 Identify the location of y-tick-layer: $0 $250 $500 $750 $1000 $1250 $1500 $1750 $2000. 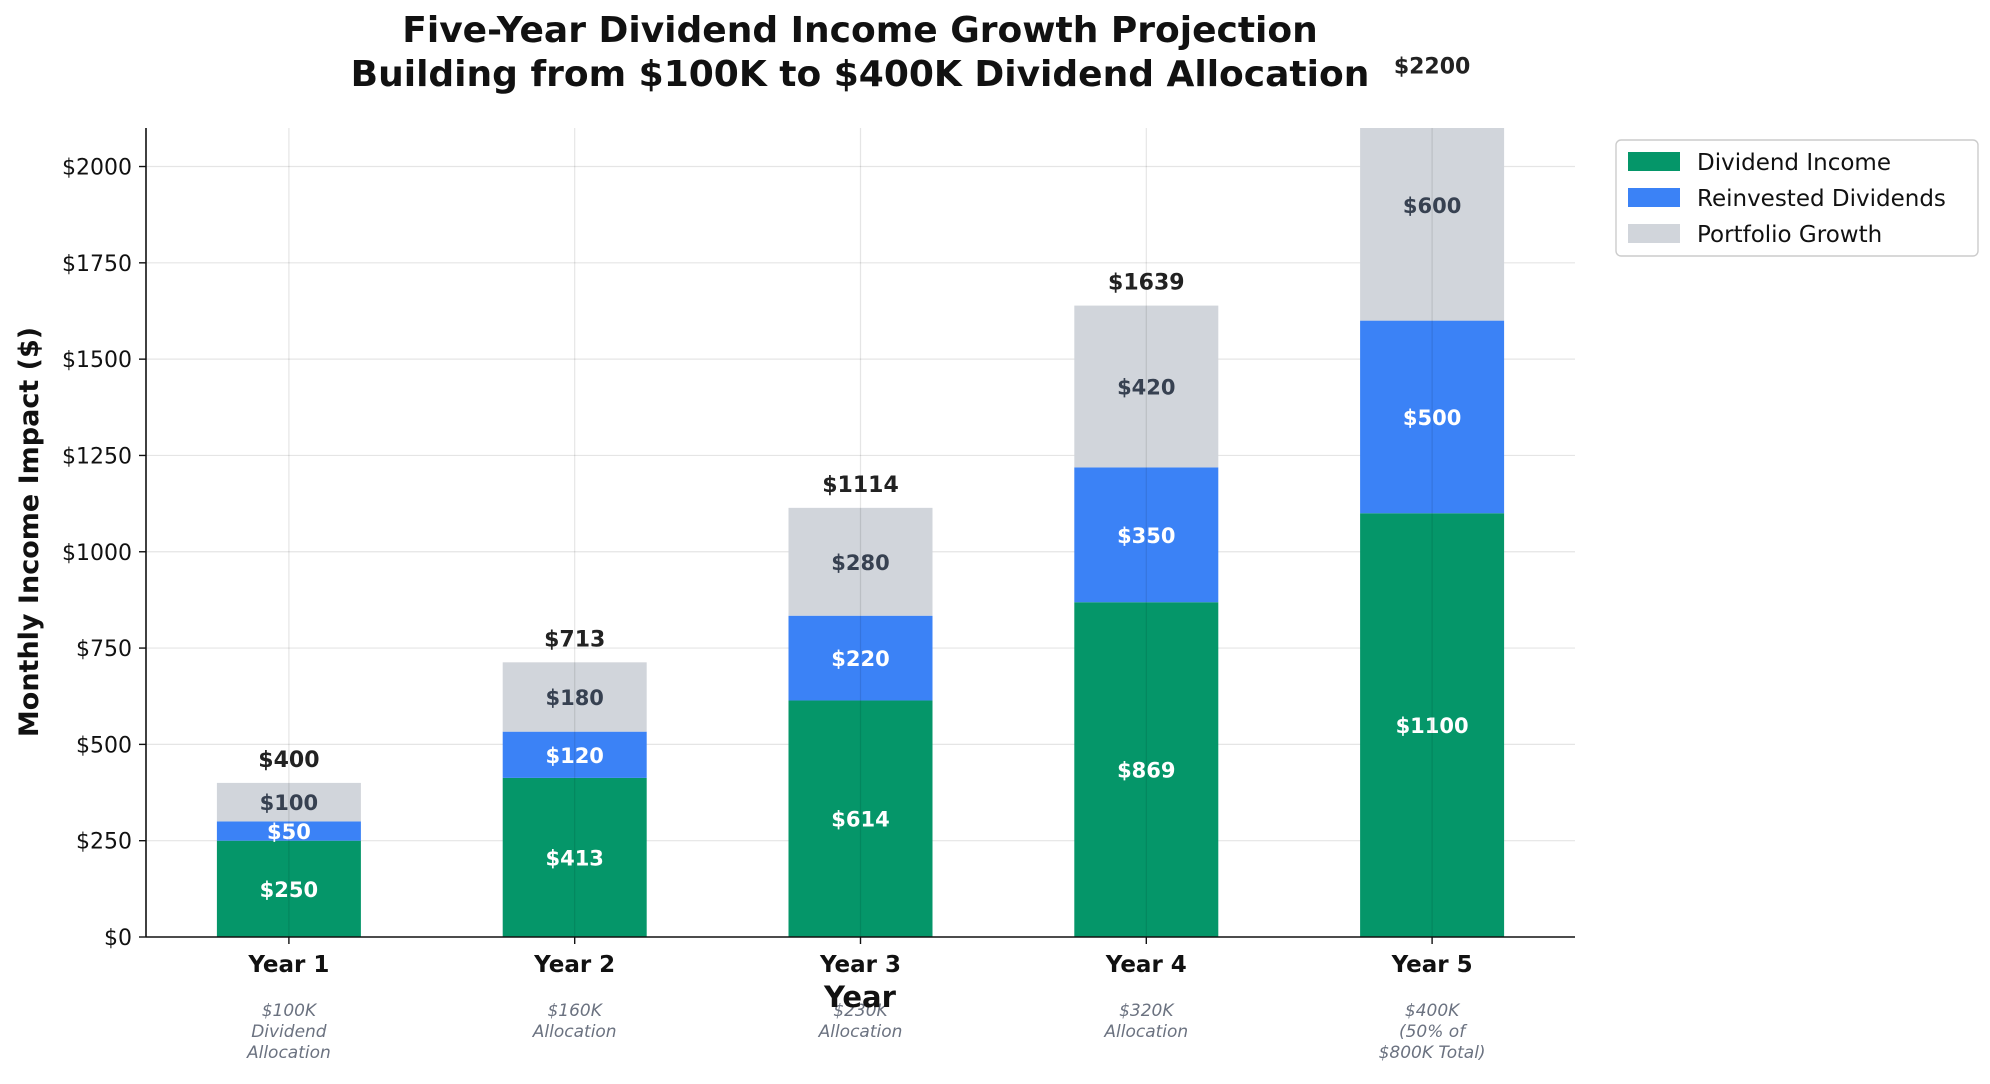
(104, 553).